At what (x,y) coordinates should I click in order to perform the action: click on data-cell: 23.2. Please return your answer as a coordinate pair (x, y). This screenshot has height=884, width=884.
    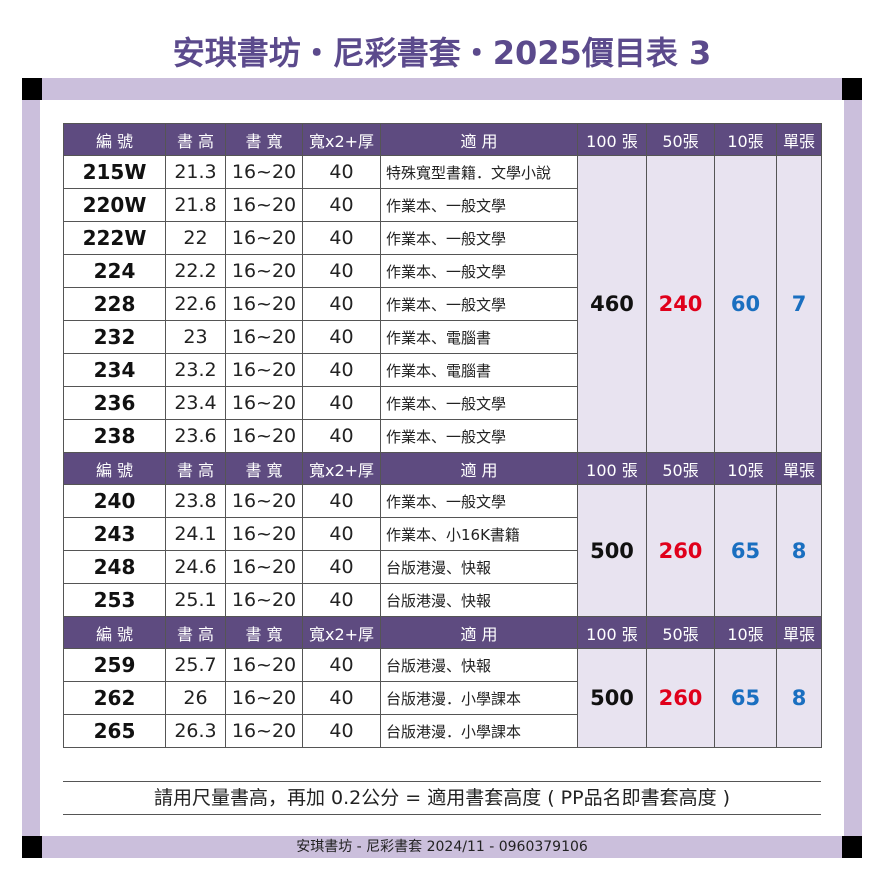
    Looking at the image, I should click on (195, 370).